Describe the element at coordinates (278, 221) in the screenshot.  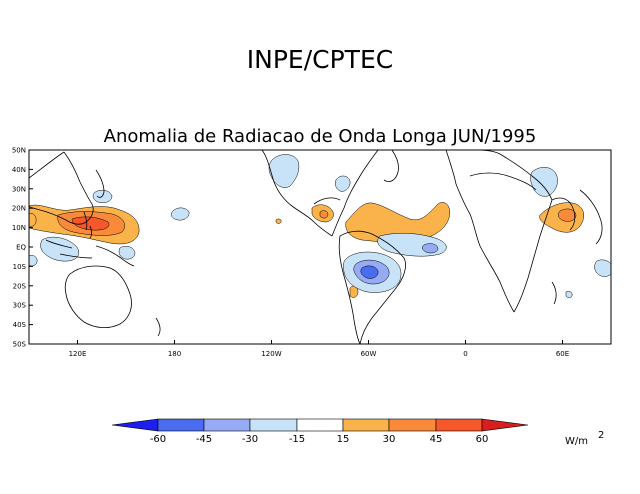
I see `anomaly-positive-small-pacific` at that location.